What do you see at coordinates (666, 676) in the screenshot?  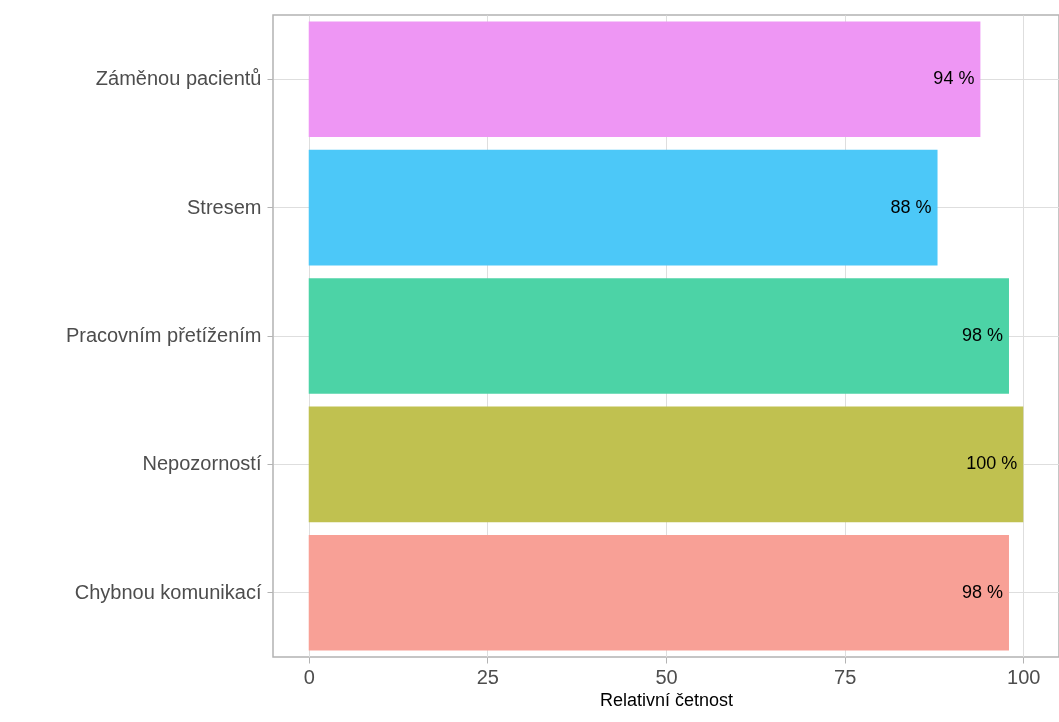 I see `x-tick-label: 50` at bounding box center [666, 676].